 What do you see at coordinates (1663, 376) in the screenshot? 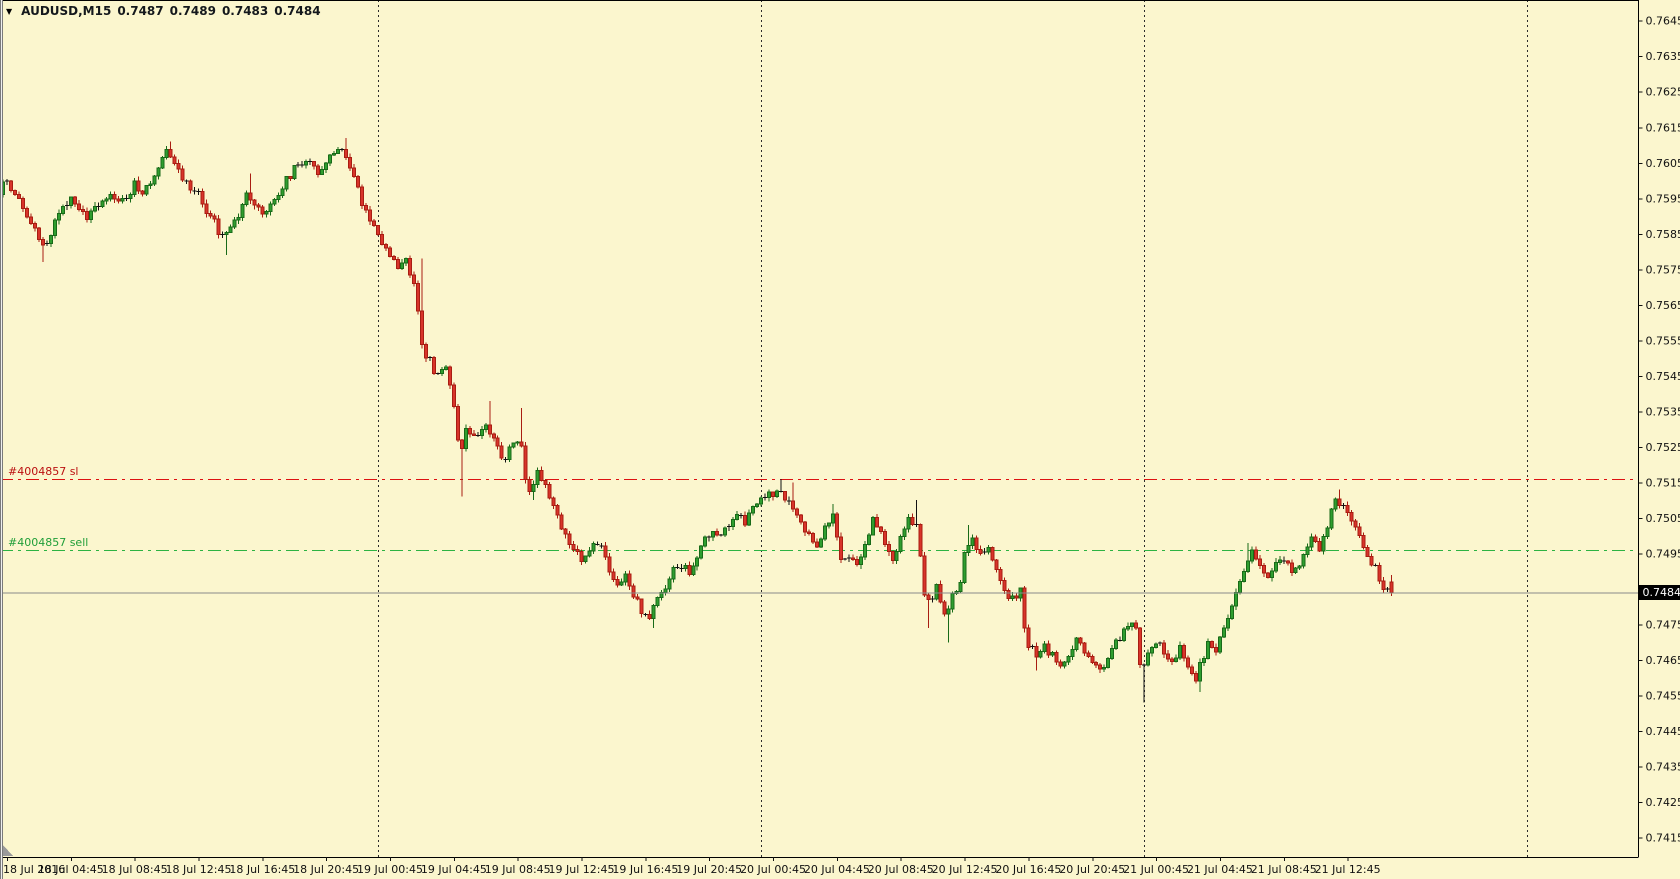
I see `price-tick-label: 0.7545` at bounding box center [1663, 376].